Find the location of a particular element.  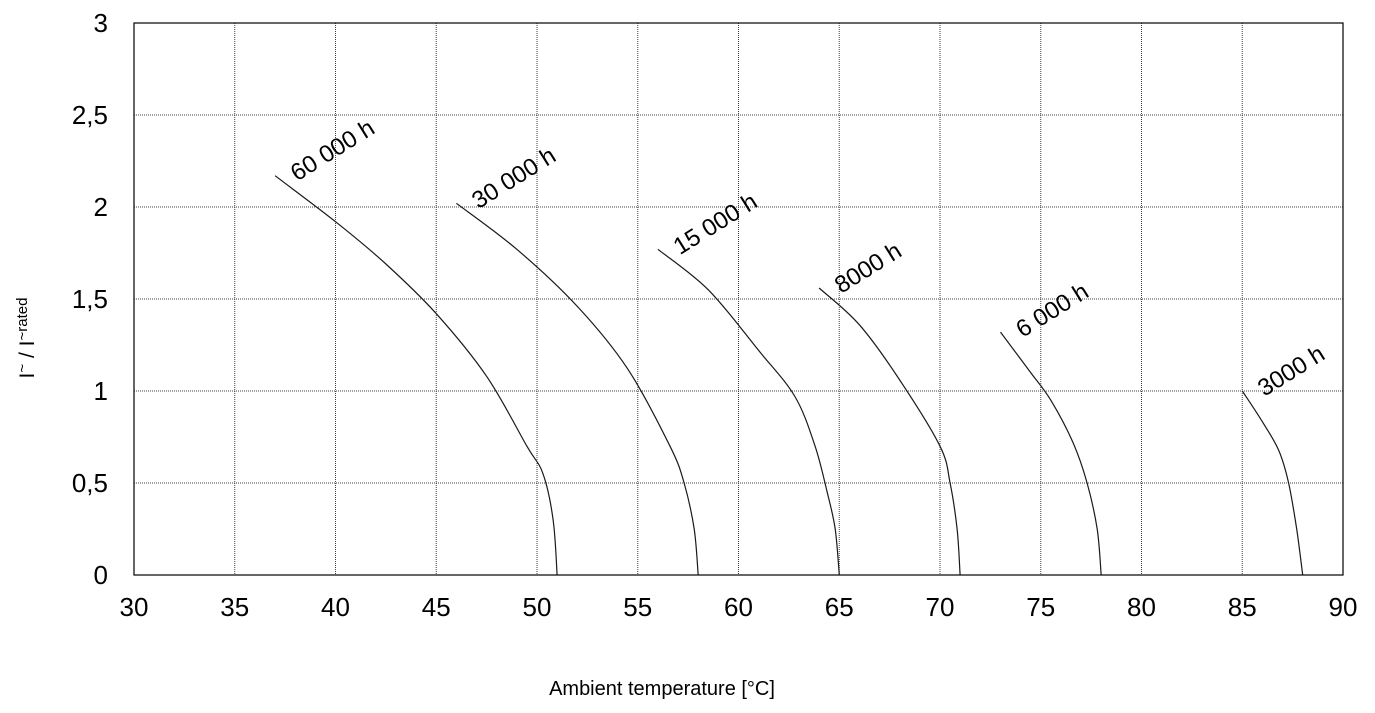

x-tick-label: 70 is located at coordinates (940, 607).